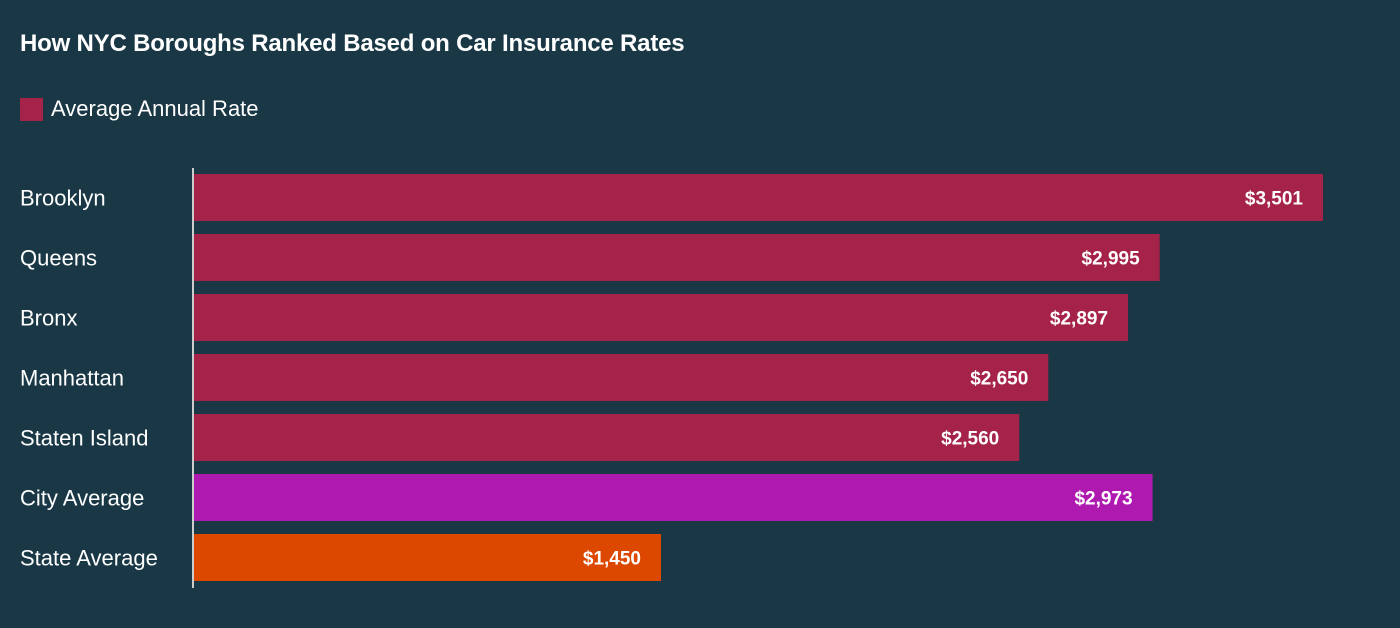  Describe the element at coordinates (612, 559) in the screenshot. I see `value-label: $1,450` at that location.